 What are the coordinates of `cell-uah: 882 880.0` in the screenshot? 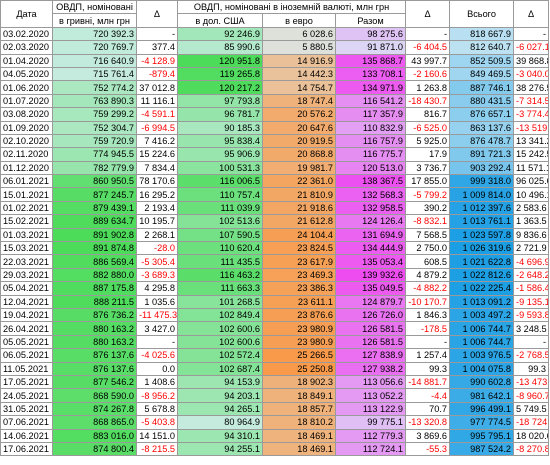 It's located at (94, 275).